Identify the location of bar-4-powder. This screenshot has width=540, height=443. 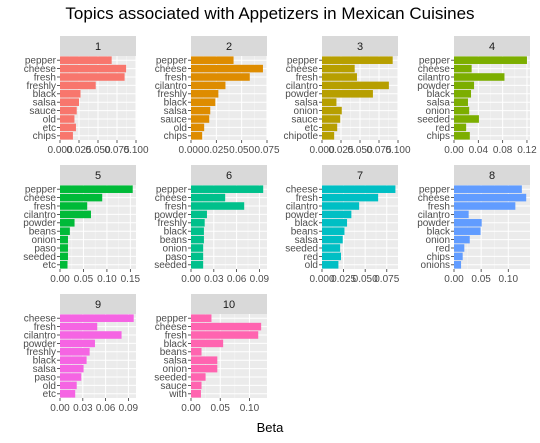
(464, 86).